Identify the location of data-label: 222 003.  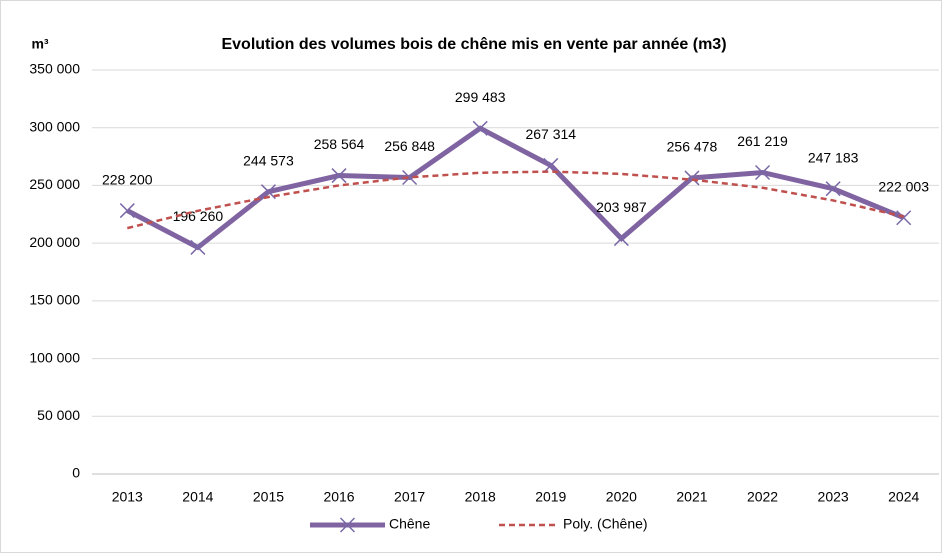
(903, 186).